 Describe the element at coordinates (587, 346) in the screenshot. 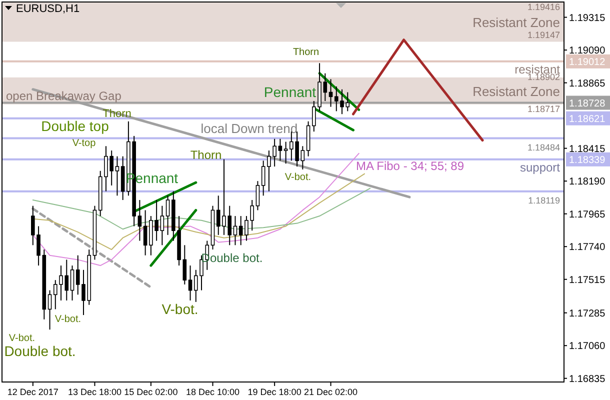

I see `y-tick-label: 1.17060` at that location.